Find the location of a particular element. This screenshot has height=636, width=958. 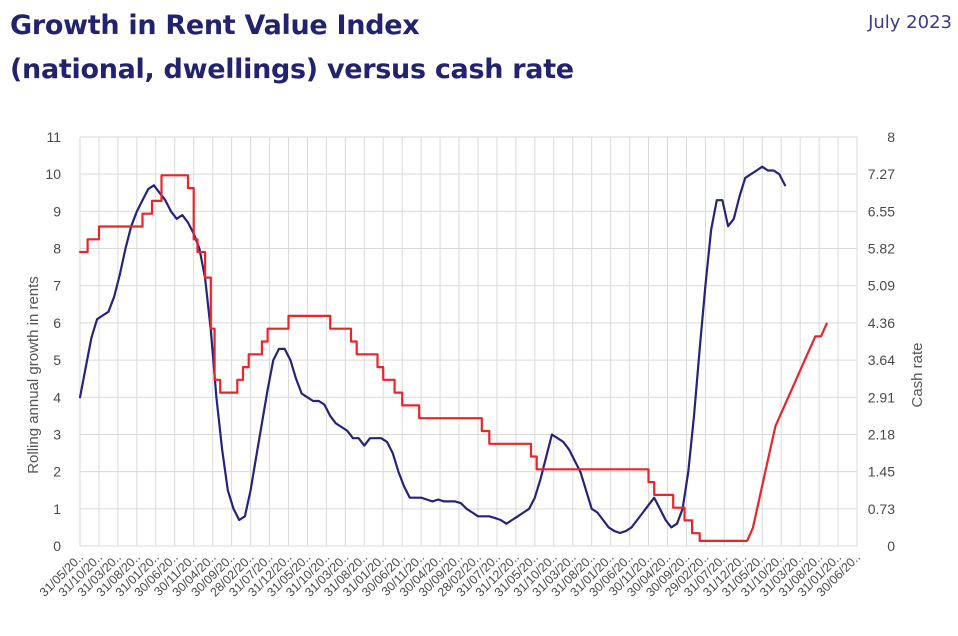

y2-tick-label: 0.73 is located at coordinates (881, 509).